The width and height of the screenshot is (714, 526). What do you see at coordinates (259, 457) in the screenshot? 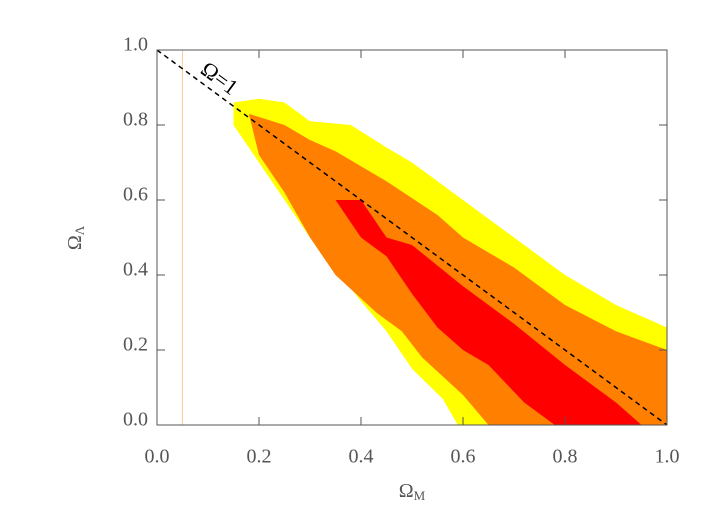
I see `x-tick-label: 0.2` at bounding box center [259, 457].